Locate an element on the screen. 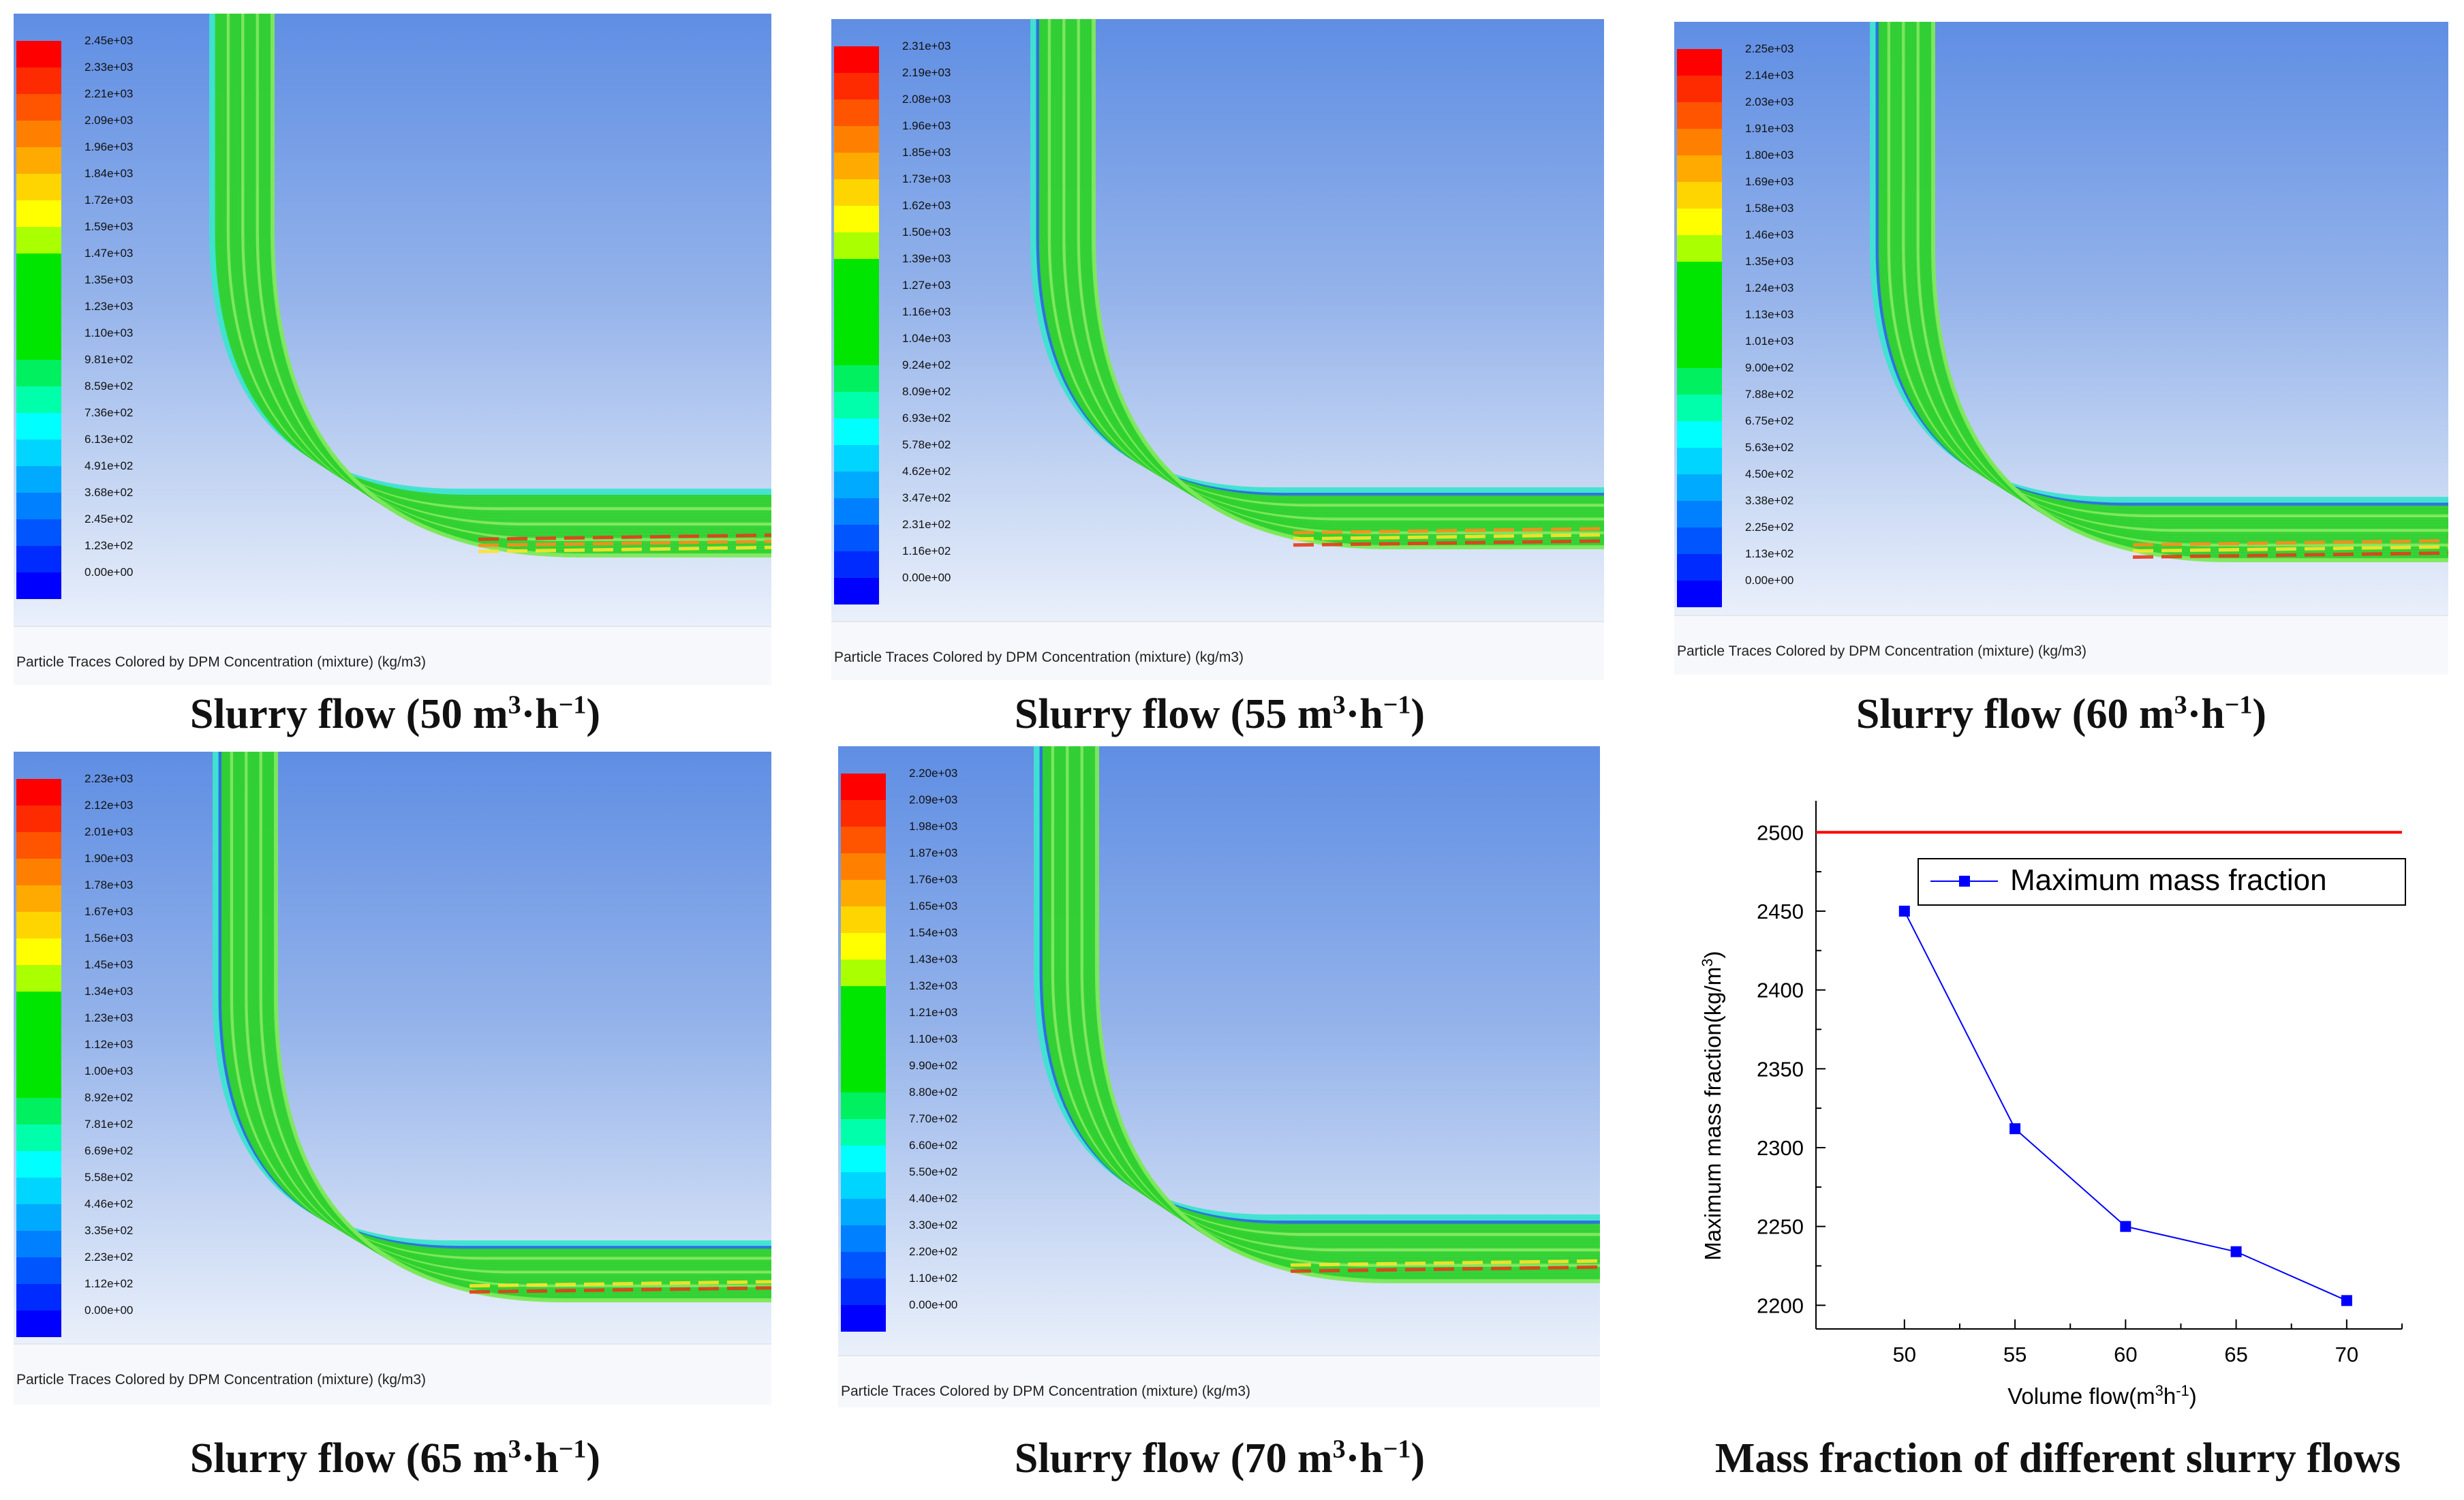 The width and height of the screenshot is (2464, 1500). colorbar-label: 1.67e+03 is located at coordinates (109, 911).